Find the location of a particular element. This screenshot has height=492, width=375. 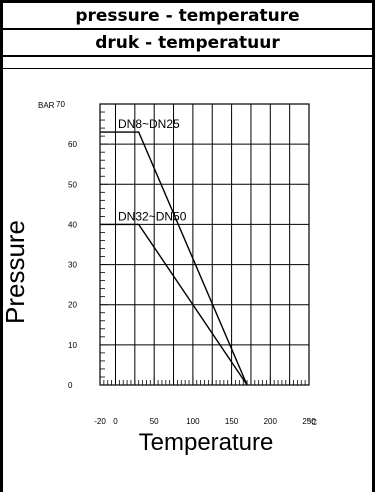

y-tick-label: 70 is located at coordinates (60, 104).